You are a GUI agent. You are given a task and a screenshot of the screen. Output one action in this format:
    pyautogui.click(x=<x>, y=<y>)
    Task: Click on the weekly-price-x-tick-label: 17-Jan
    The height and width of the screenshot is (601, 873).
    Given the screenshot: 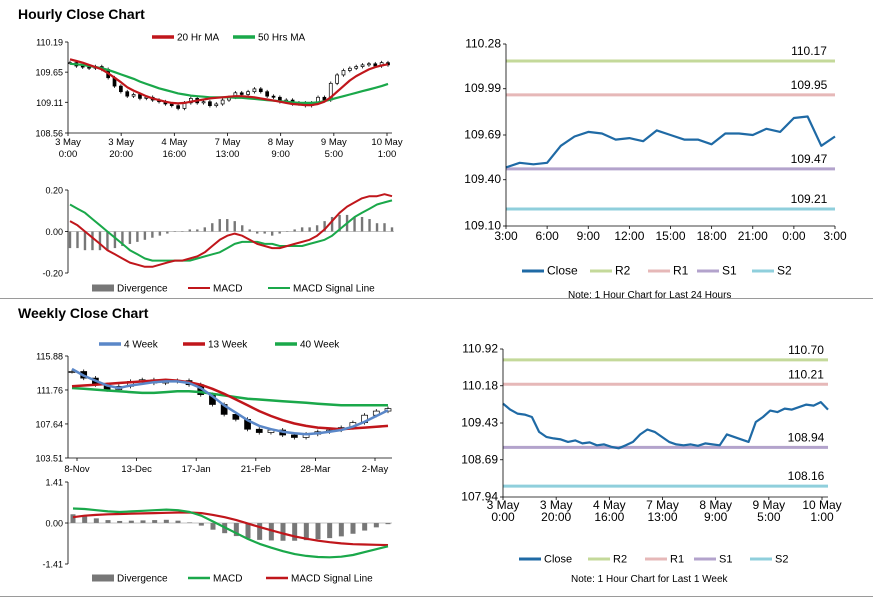 What is the action you would take?
    pyautogui.click(x=196, y=469)
    